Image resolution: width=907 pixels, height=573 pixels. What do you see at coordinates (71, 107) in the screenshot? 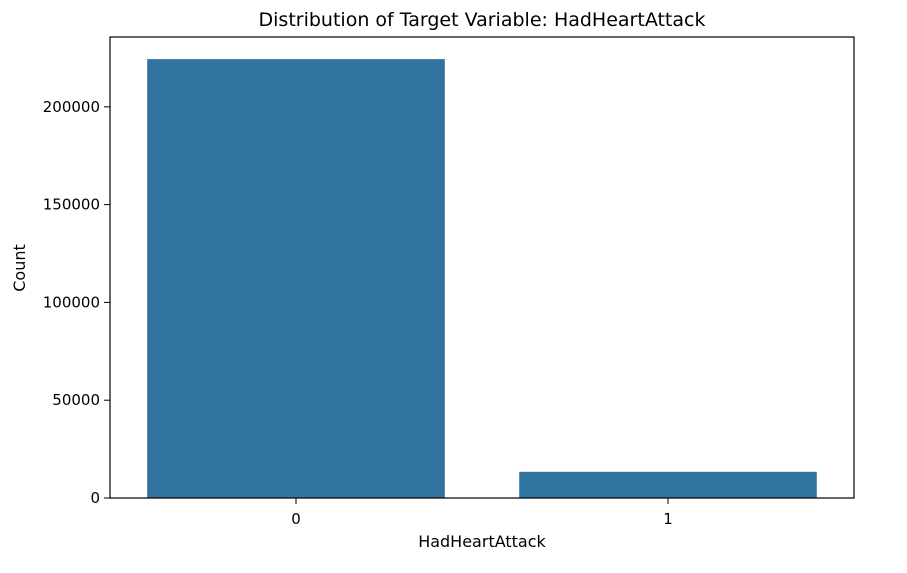
I see `y-tick-label: 200000` at bounding box center [71, 107].